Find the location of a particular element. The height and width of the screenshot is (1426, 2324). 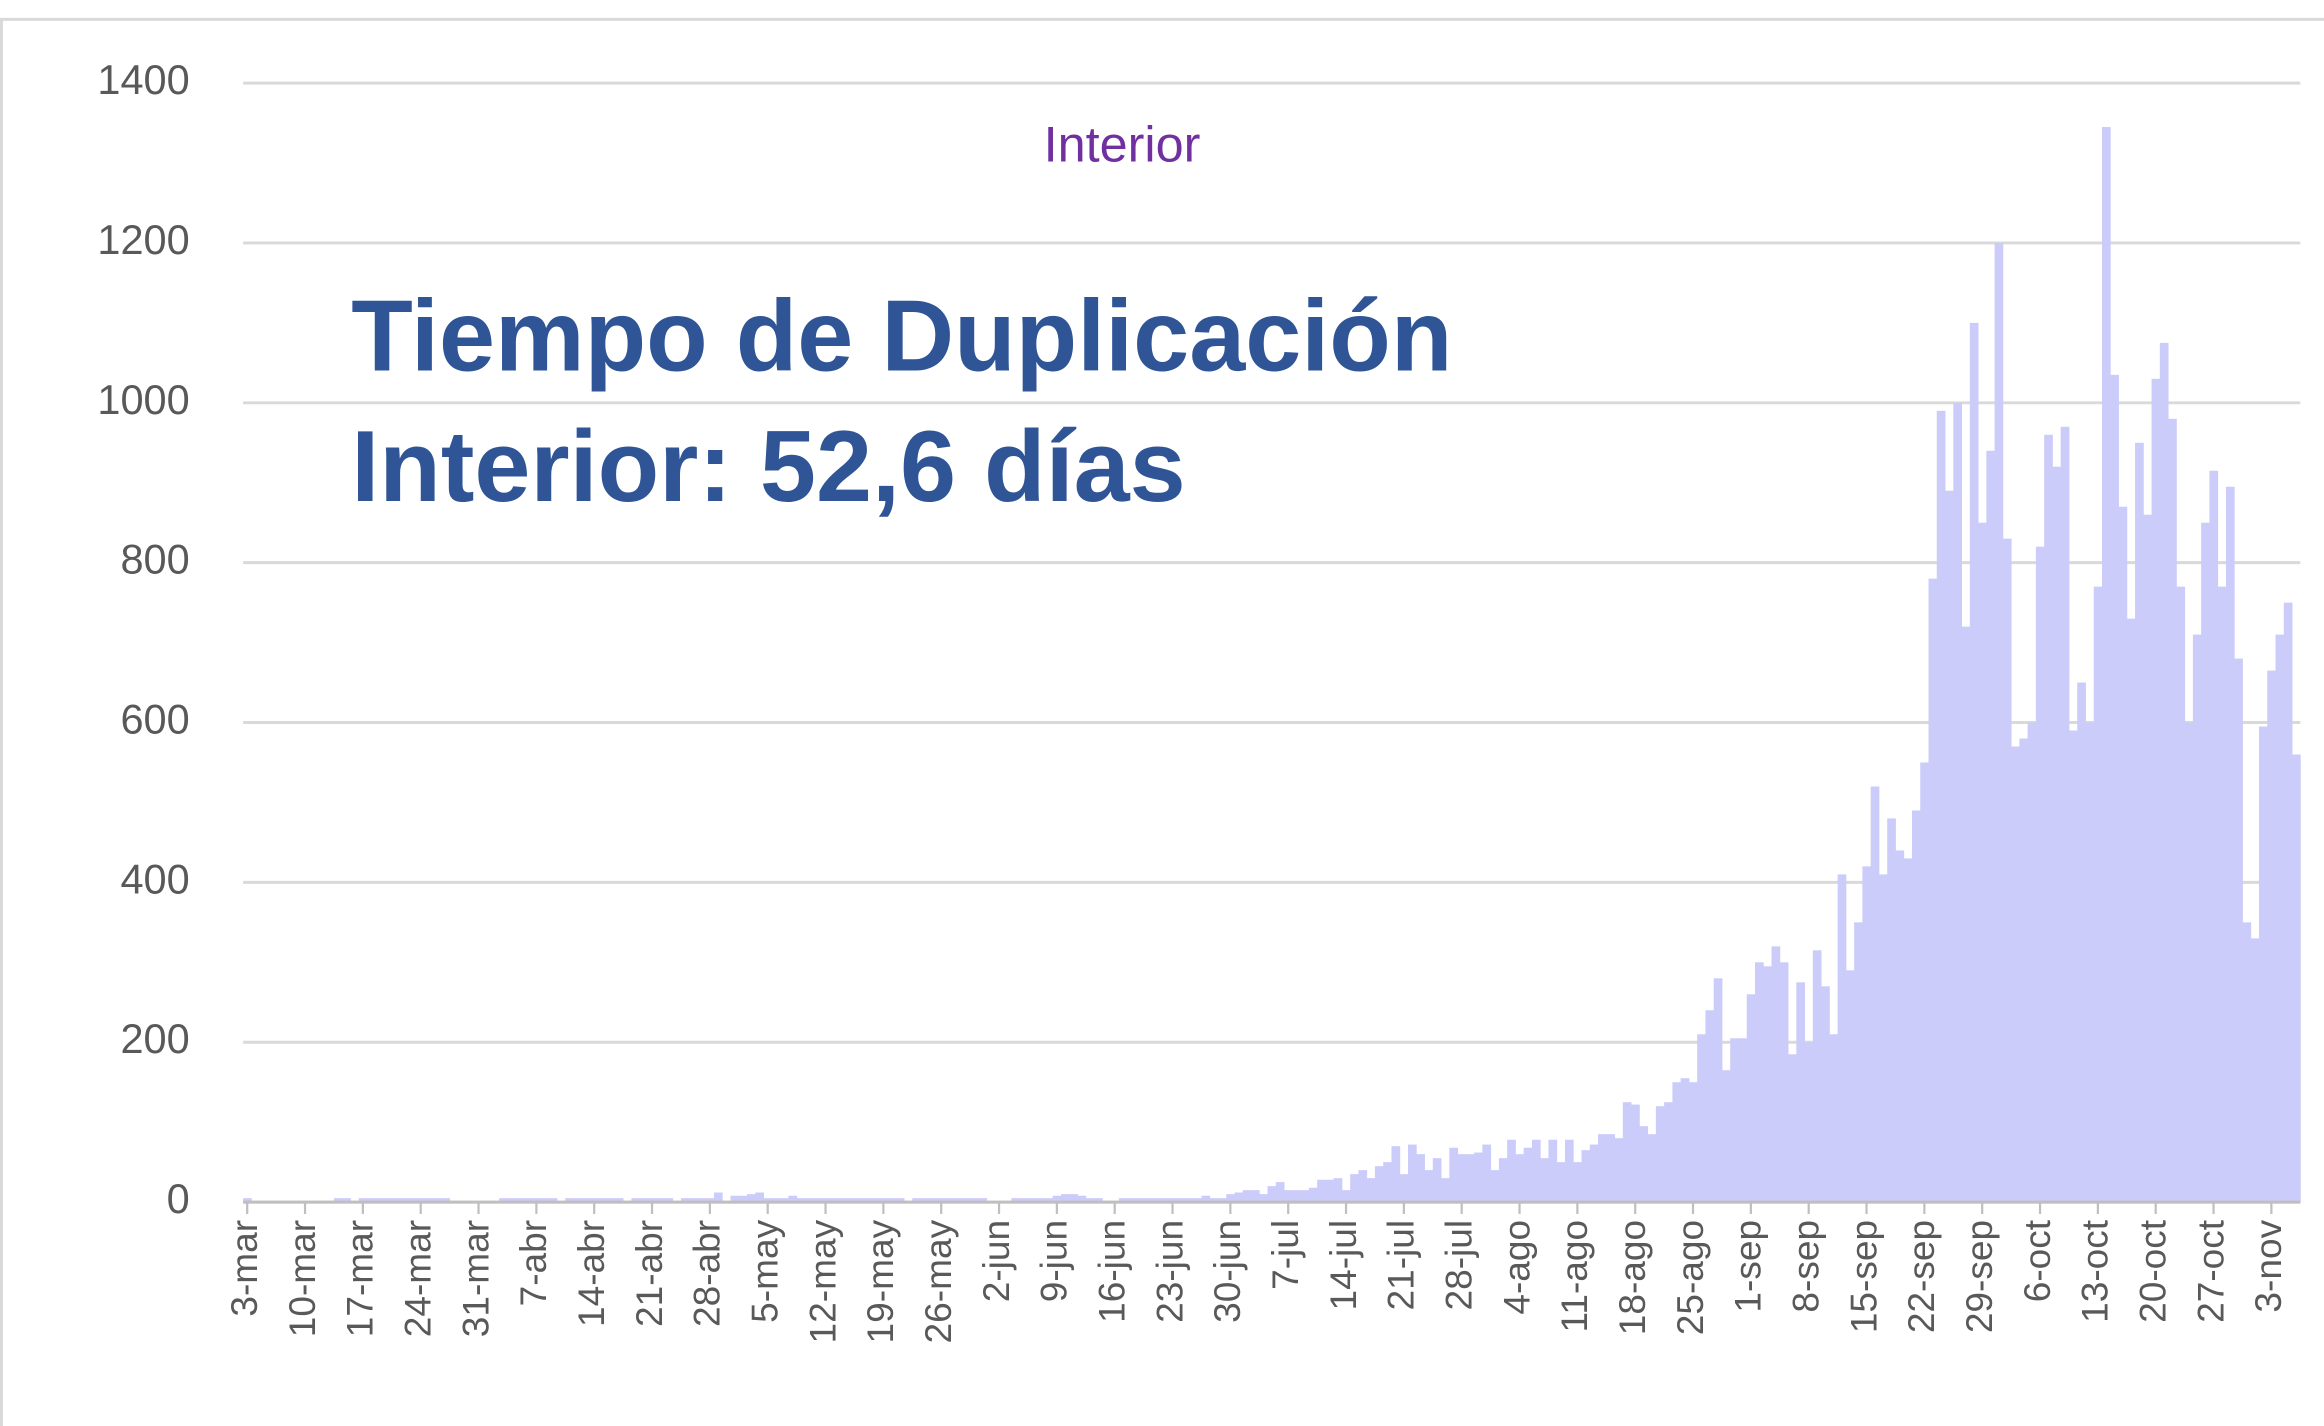

x-tick-label: 18-ago is located at coordinates (1632, 1277).